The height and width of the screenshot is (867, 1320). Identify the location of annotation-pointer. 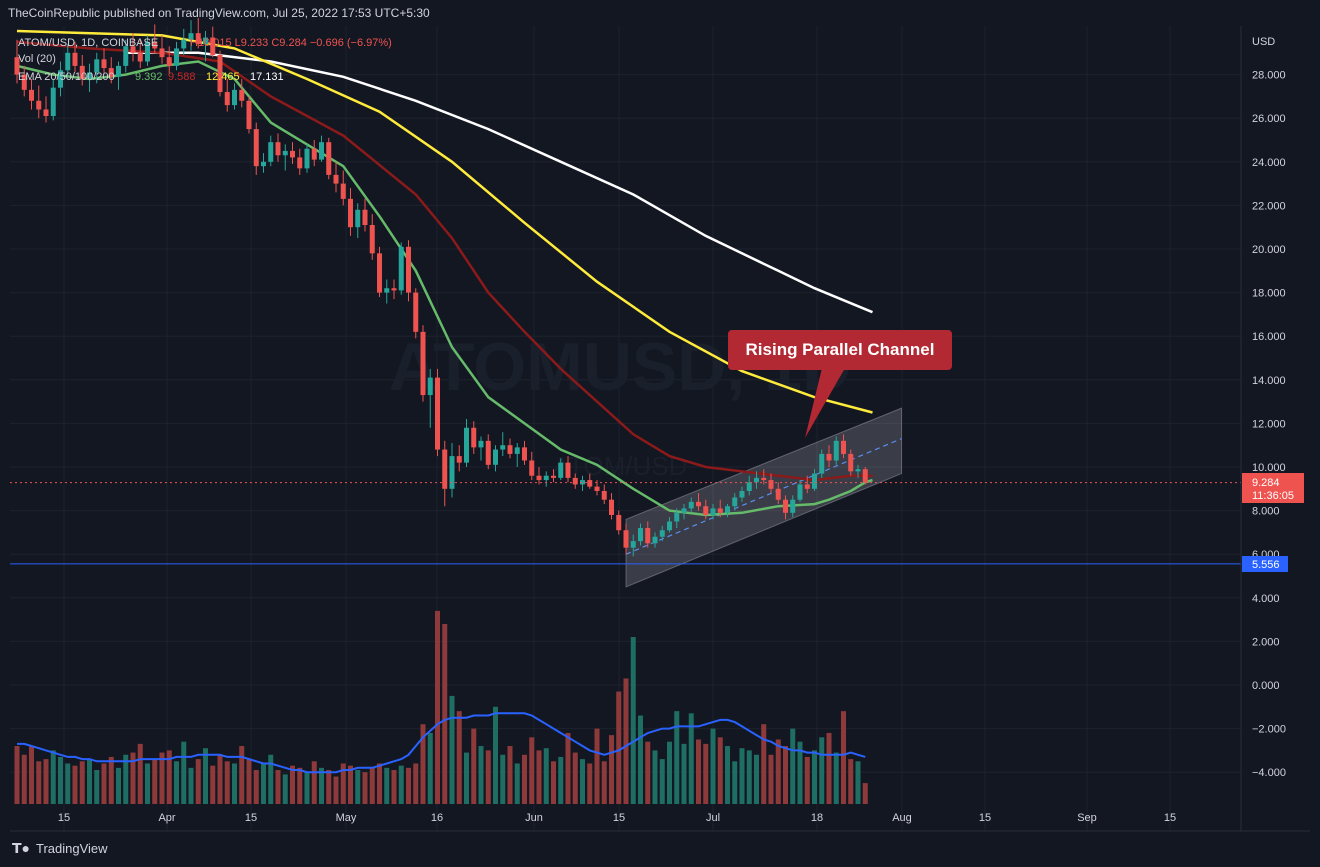
(825, 403).